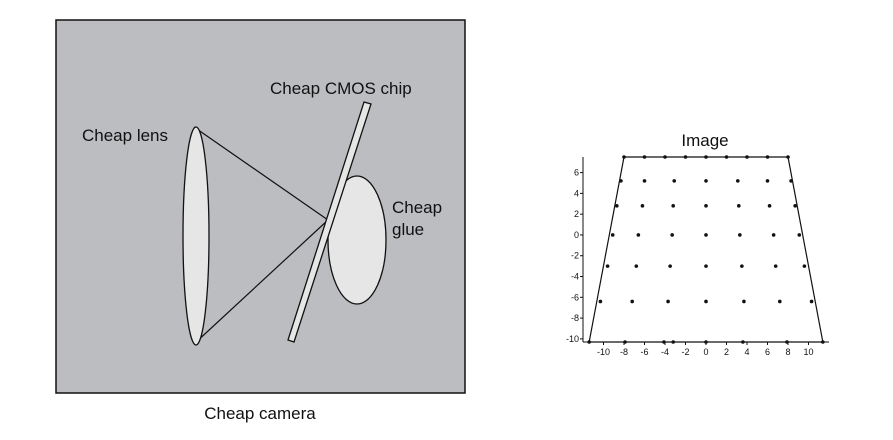 The image size is (893, 440). What do you see at coordinates (576, 173) in the screenshot?
I see `y-tick-label: 6` at bounding box center [576, 173].